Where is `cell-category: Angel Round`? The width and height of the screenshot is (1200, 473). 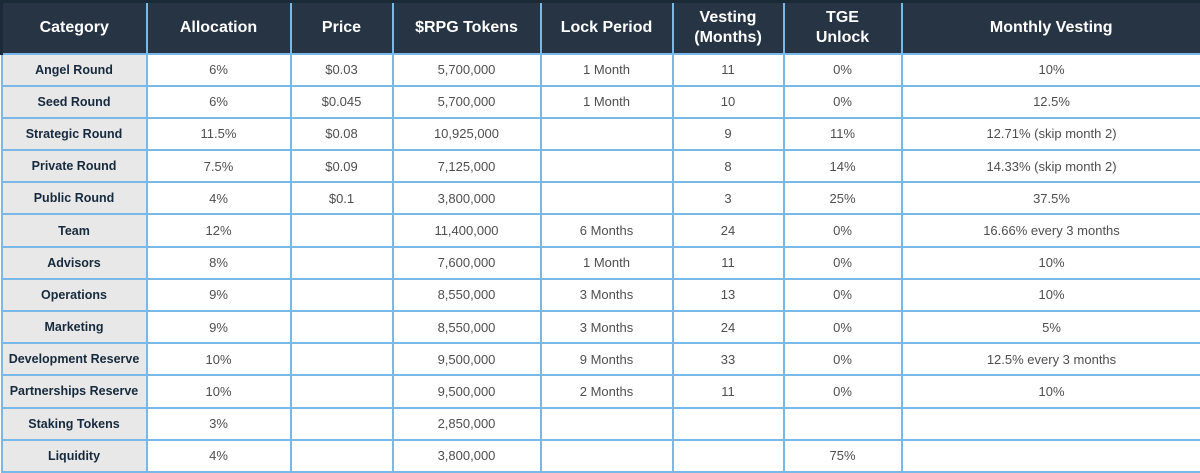 cell-category: Angel Round is located at coordinates (74, 69).